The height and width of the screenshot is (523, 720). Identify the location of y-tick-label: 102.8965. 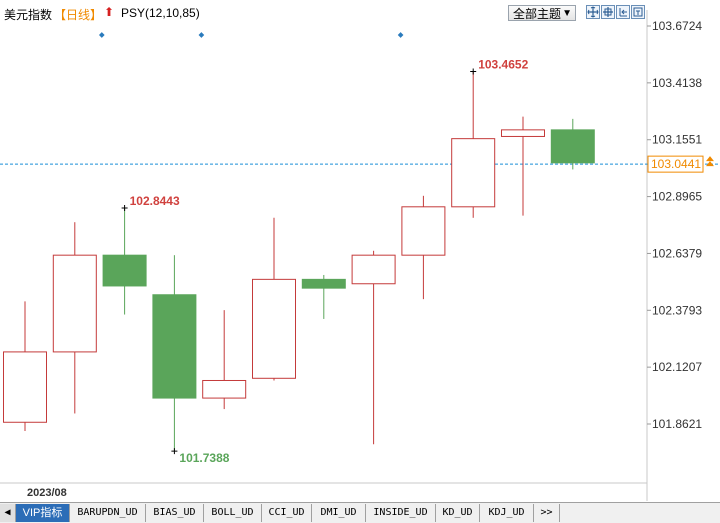
(677, 197).